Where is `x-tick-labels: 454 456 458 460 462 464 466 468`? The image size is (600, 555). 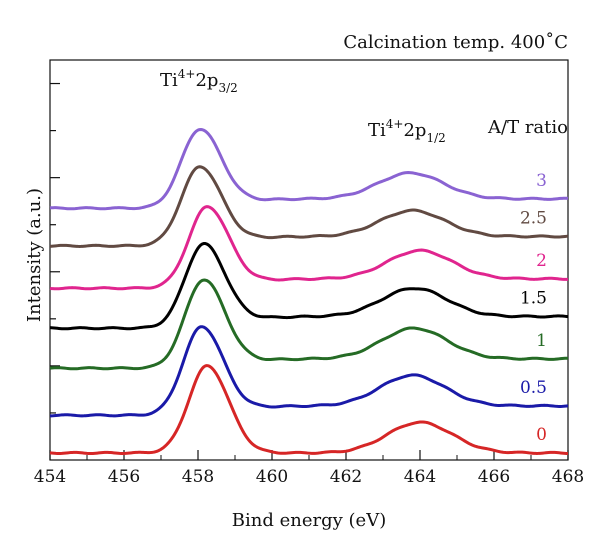
x-tick-labels: 454 456 458 460 462 464 466 468 is located at coordinates (309, 477).